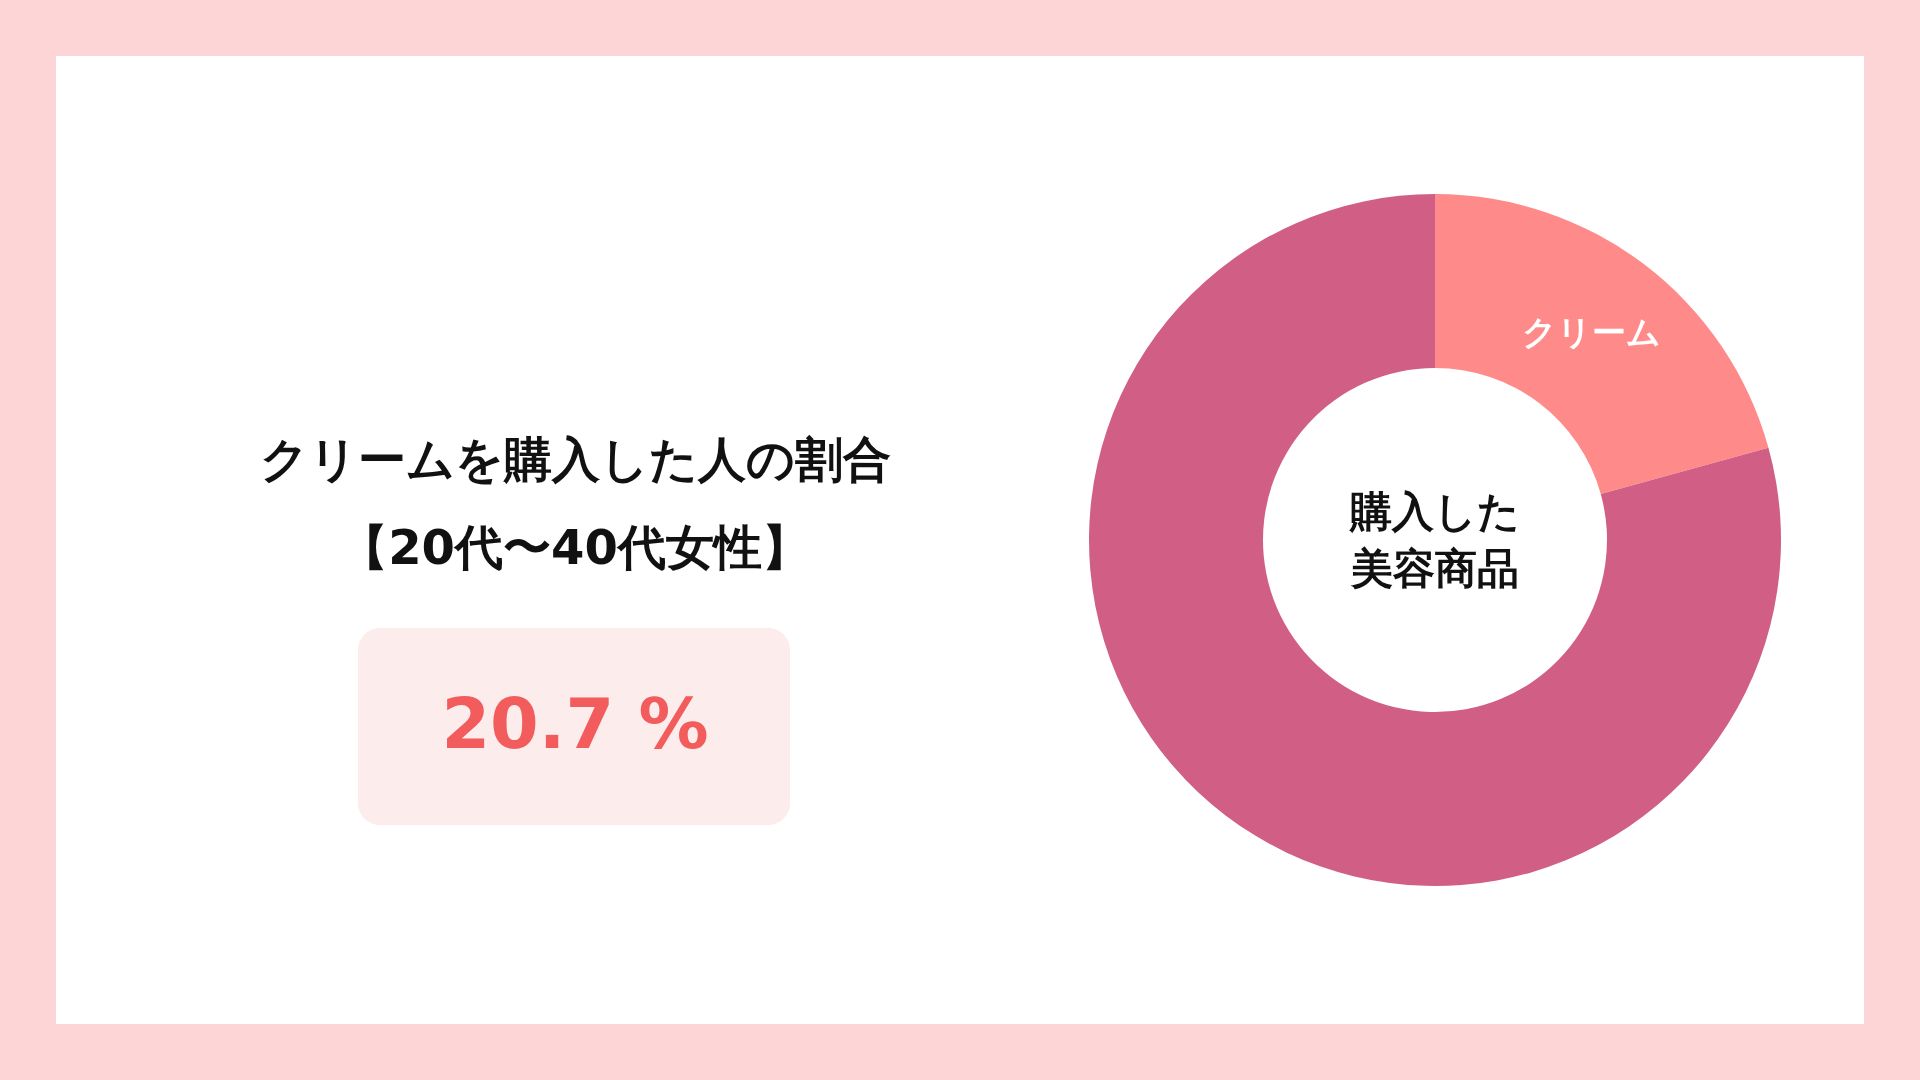 Image resolution: width=1920 pixels, height=1080 pixels. I want to click on text: 購入した, so click(1434, 511).